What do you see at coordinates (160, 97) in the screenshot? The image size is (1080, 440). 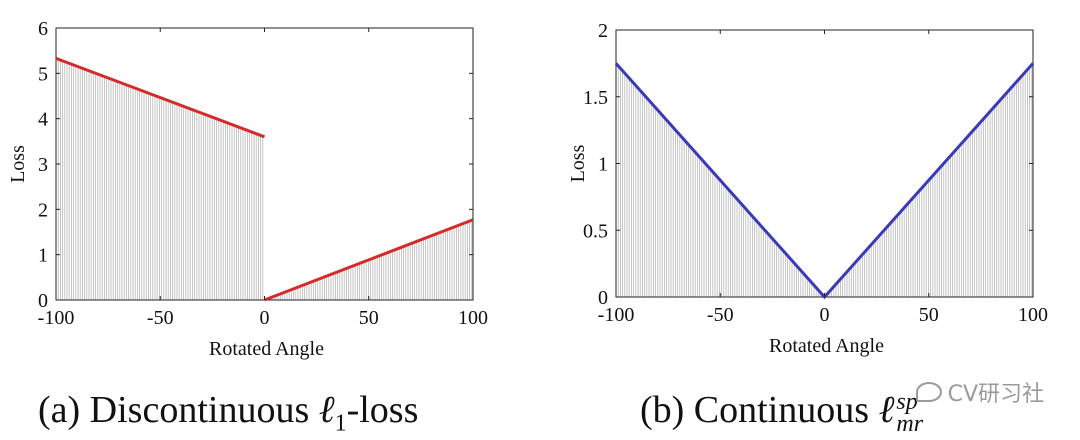 I see `series-line-a-left` at bounding box center [160, 97].